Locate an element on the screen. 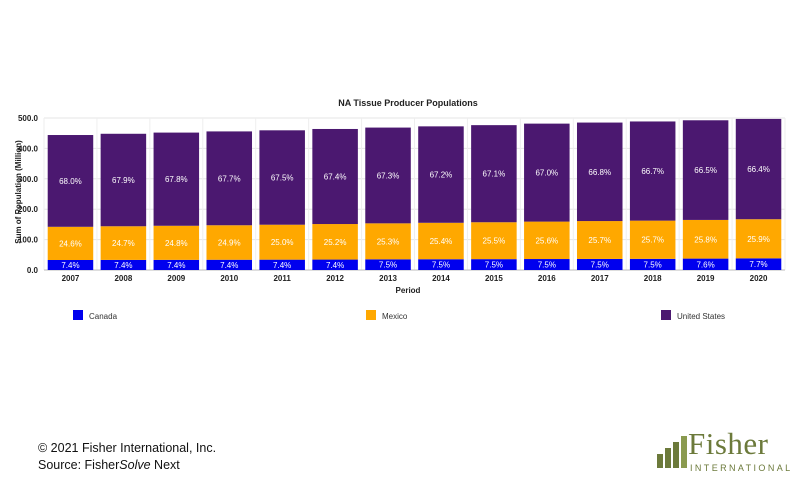  data-label: 25.7% is located at coordinates (652, 240).